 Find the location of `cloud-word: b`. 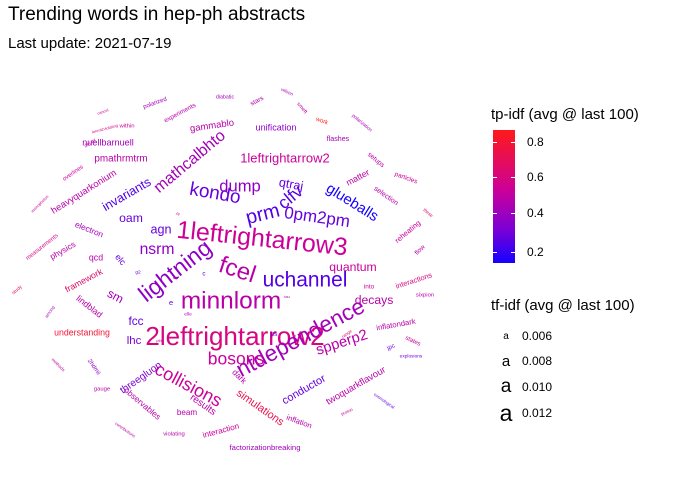

cloud-word: b is located at coordinates (295, 335).